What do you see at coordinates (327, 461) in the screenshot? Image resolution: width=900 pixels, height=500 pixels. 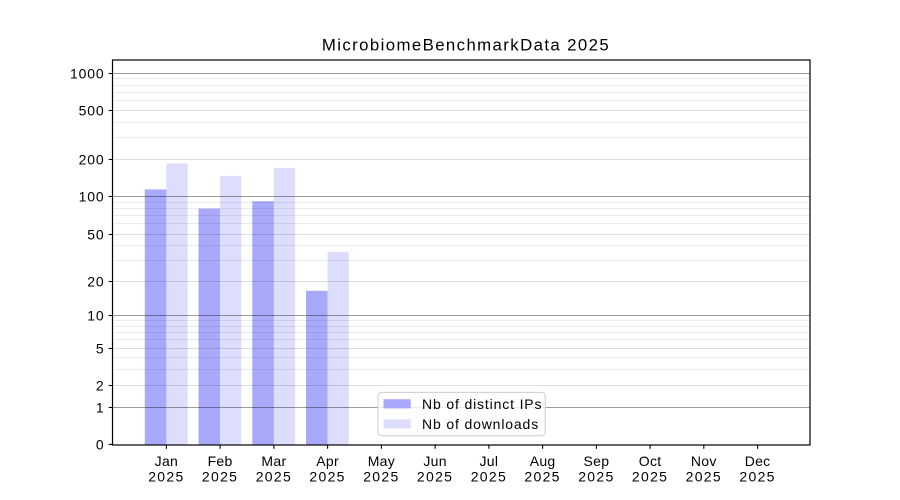 I see `svg-text: Apr` at bounding box center [327, 461].